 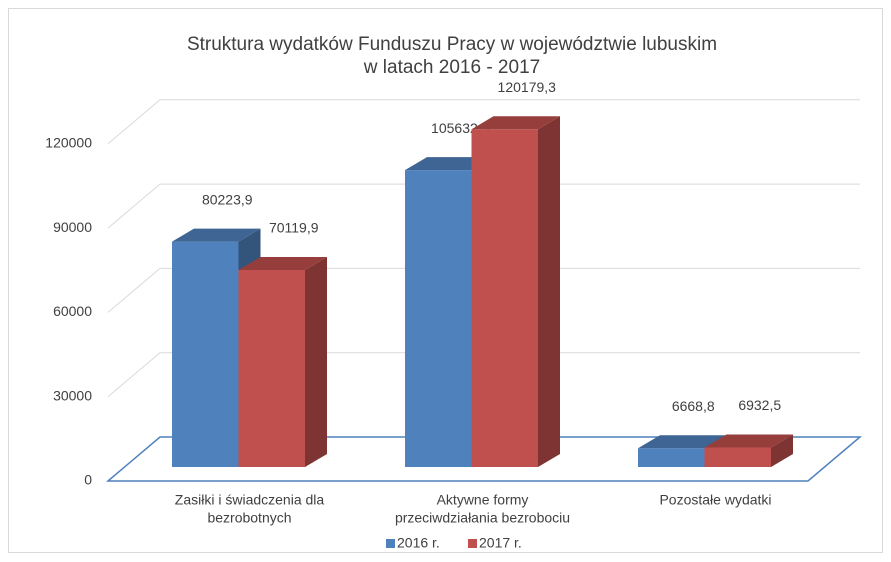 I want to click on chart-title: w latach 2016 - 2017, so click(x=451, y=67).